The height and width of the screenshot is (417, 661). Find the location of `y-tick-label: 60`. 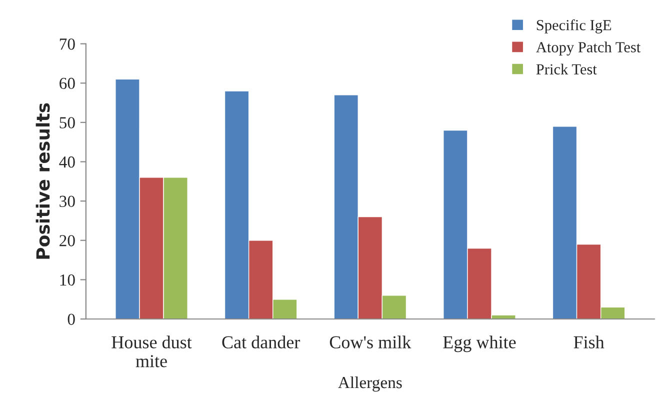

y-tick-label: 60 is located at coordinates (67, 84).